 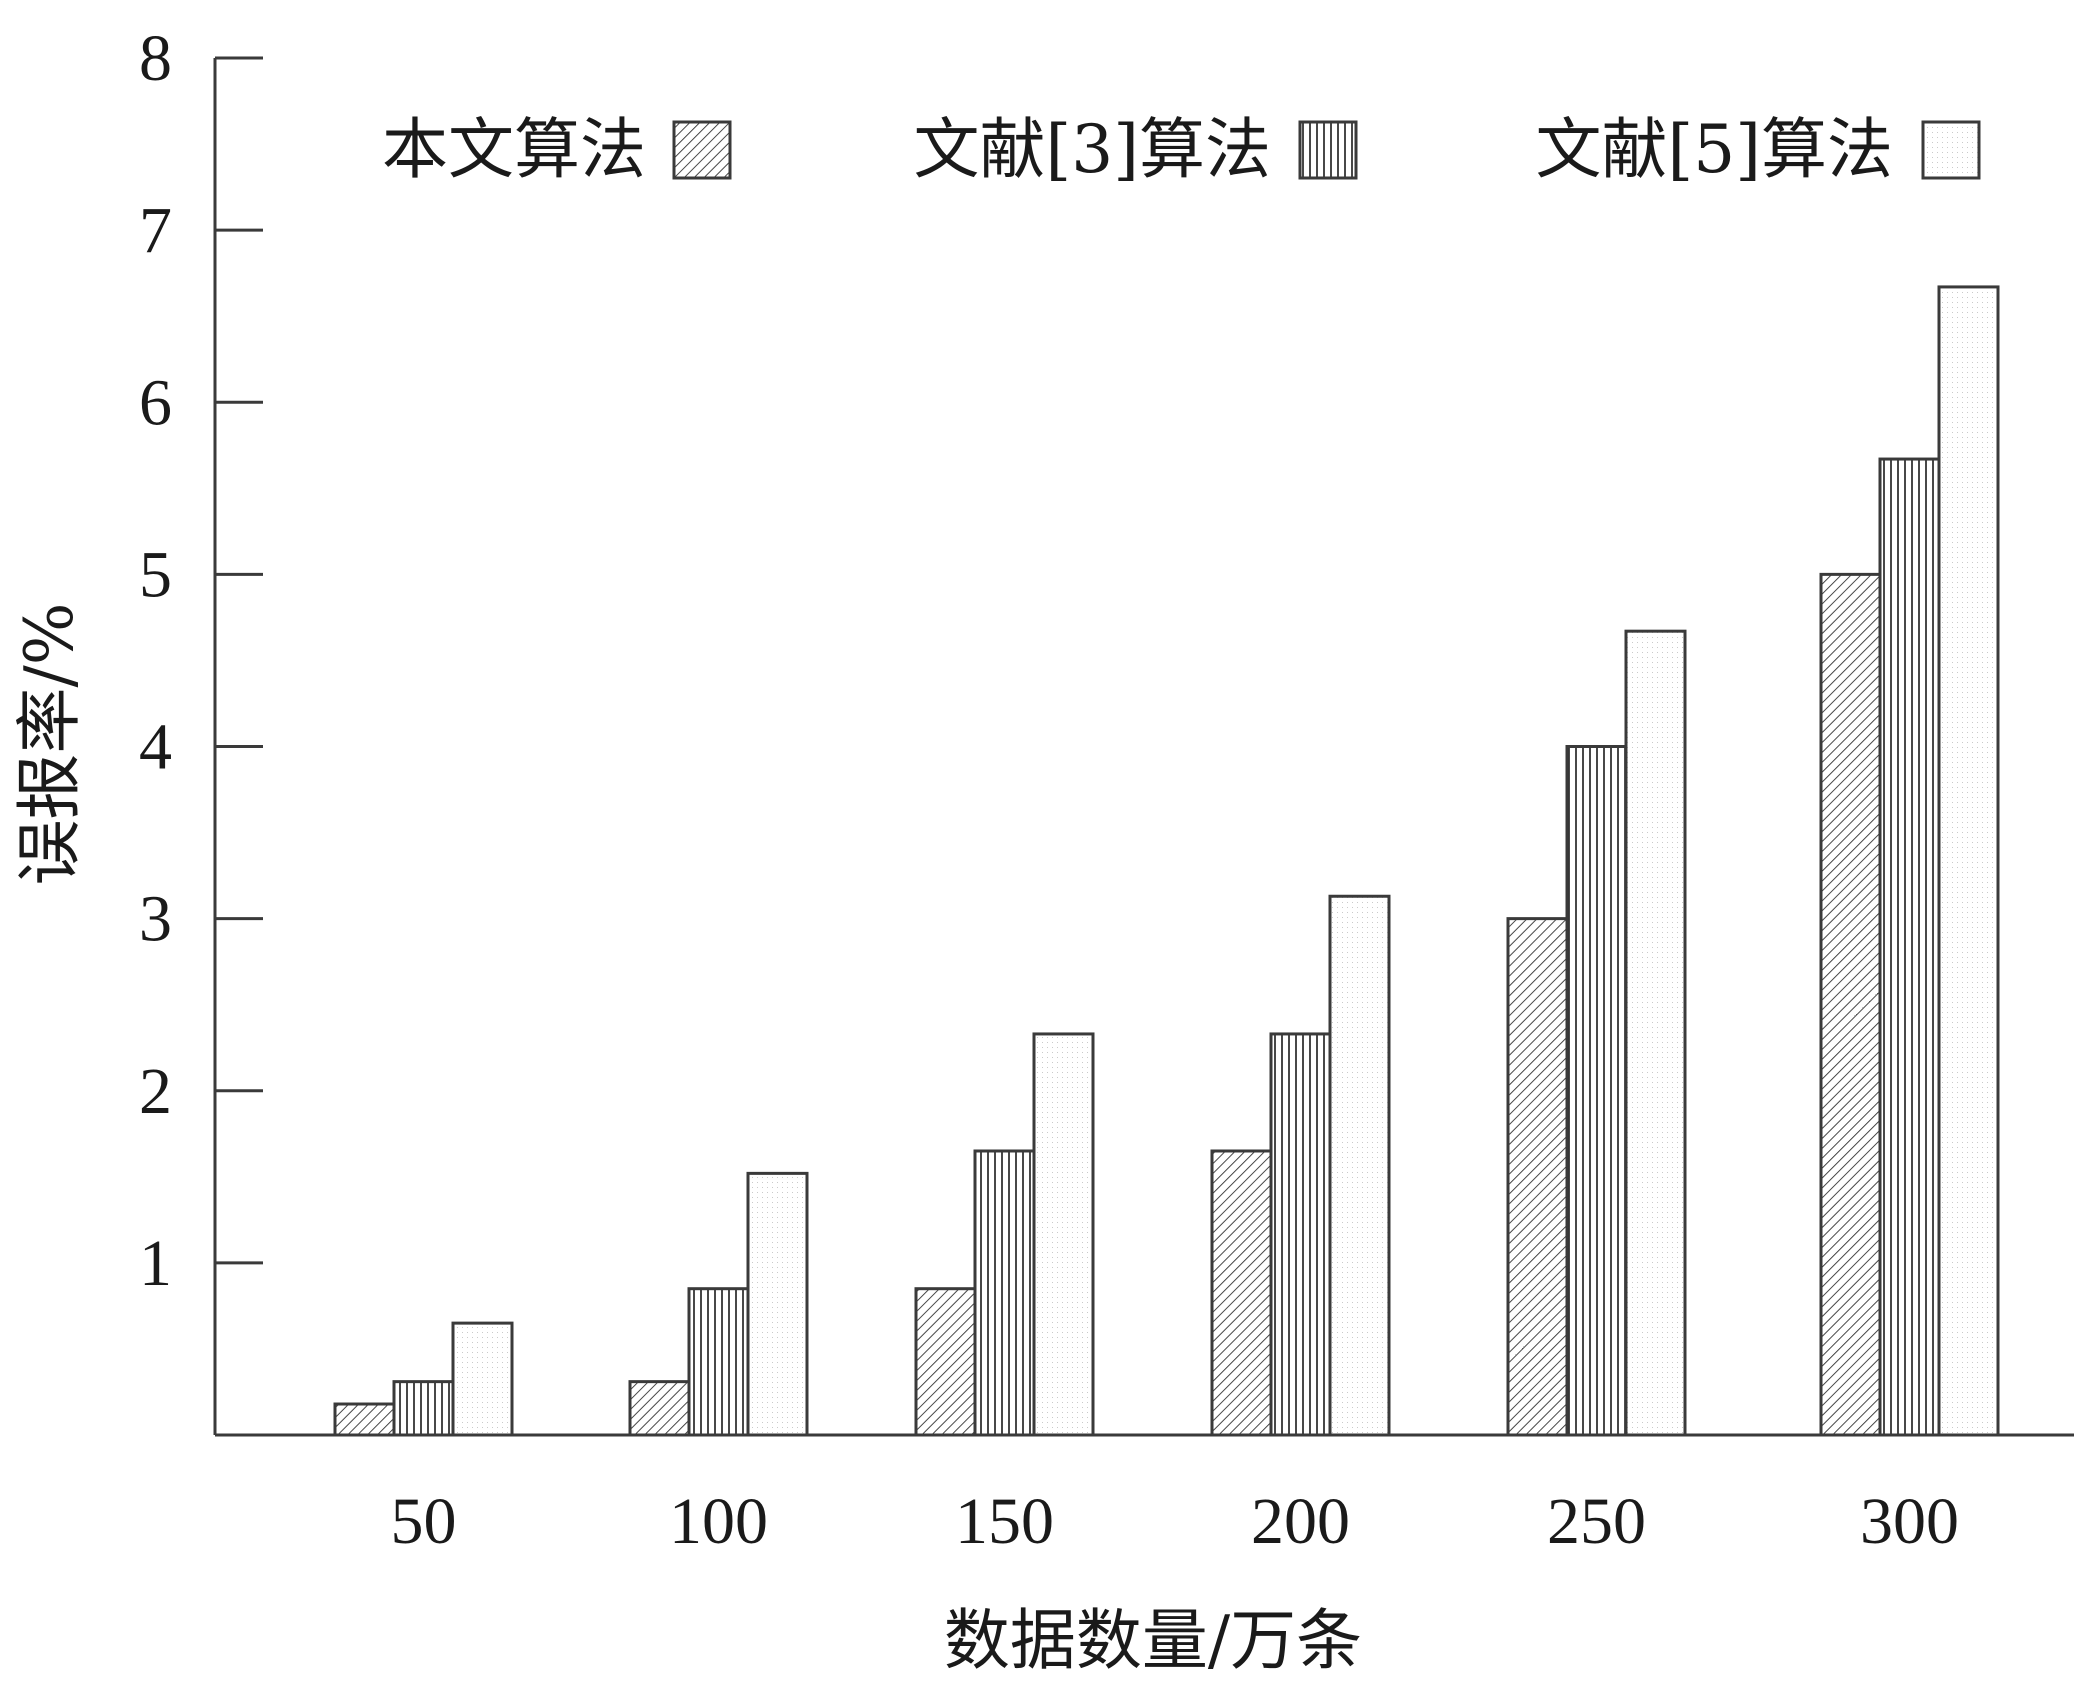 I want to click on x-tick-label: 200, so click(x=1300, y=1521).